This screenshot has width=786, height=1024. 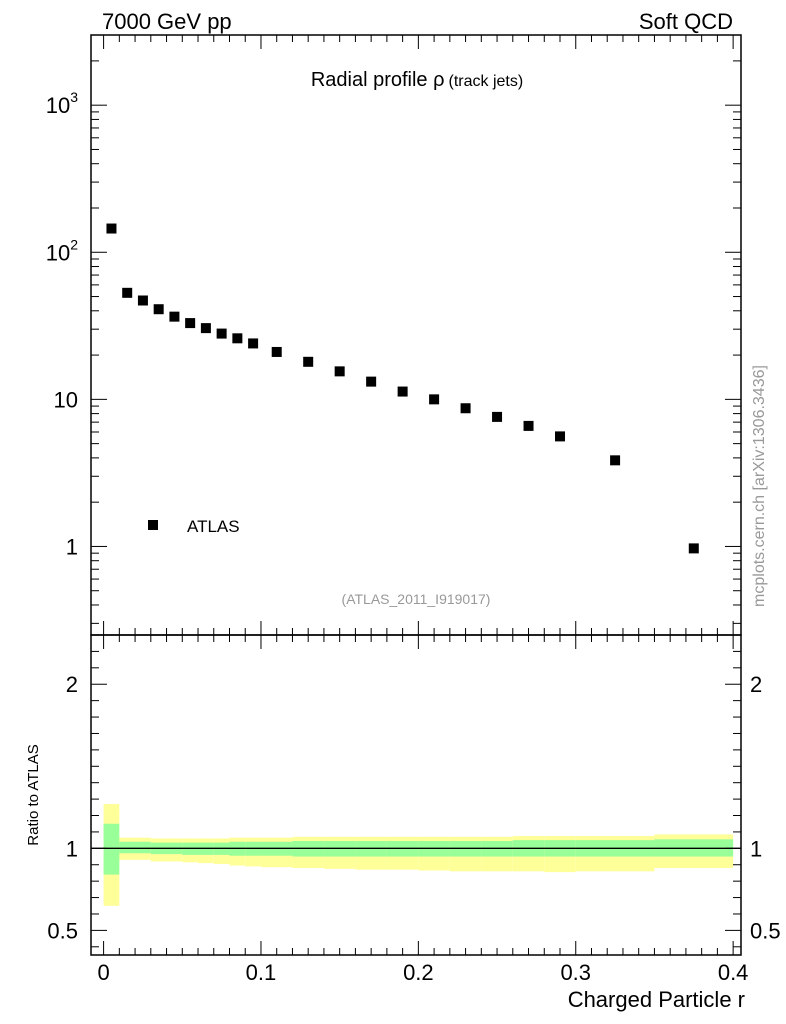 What do you see at coordinates (62, 250) in the screenshot?
I see `y-tick-label: 10²` at bounding box center [62, 250].